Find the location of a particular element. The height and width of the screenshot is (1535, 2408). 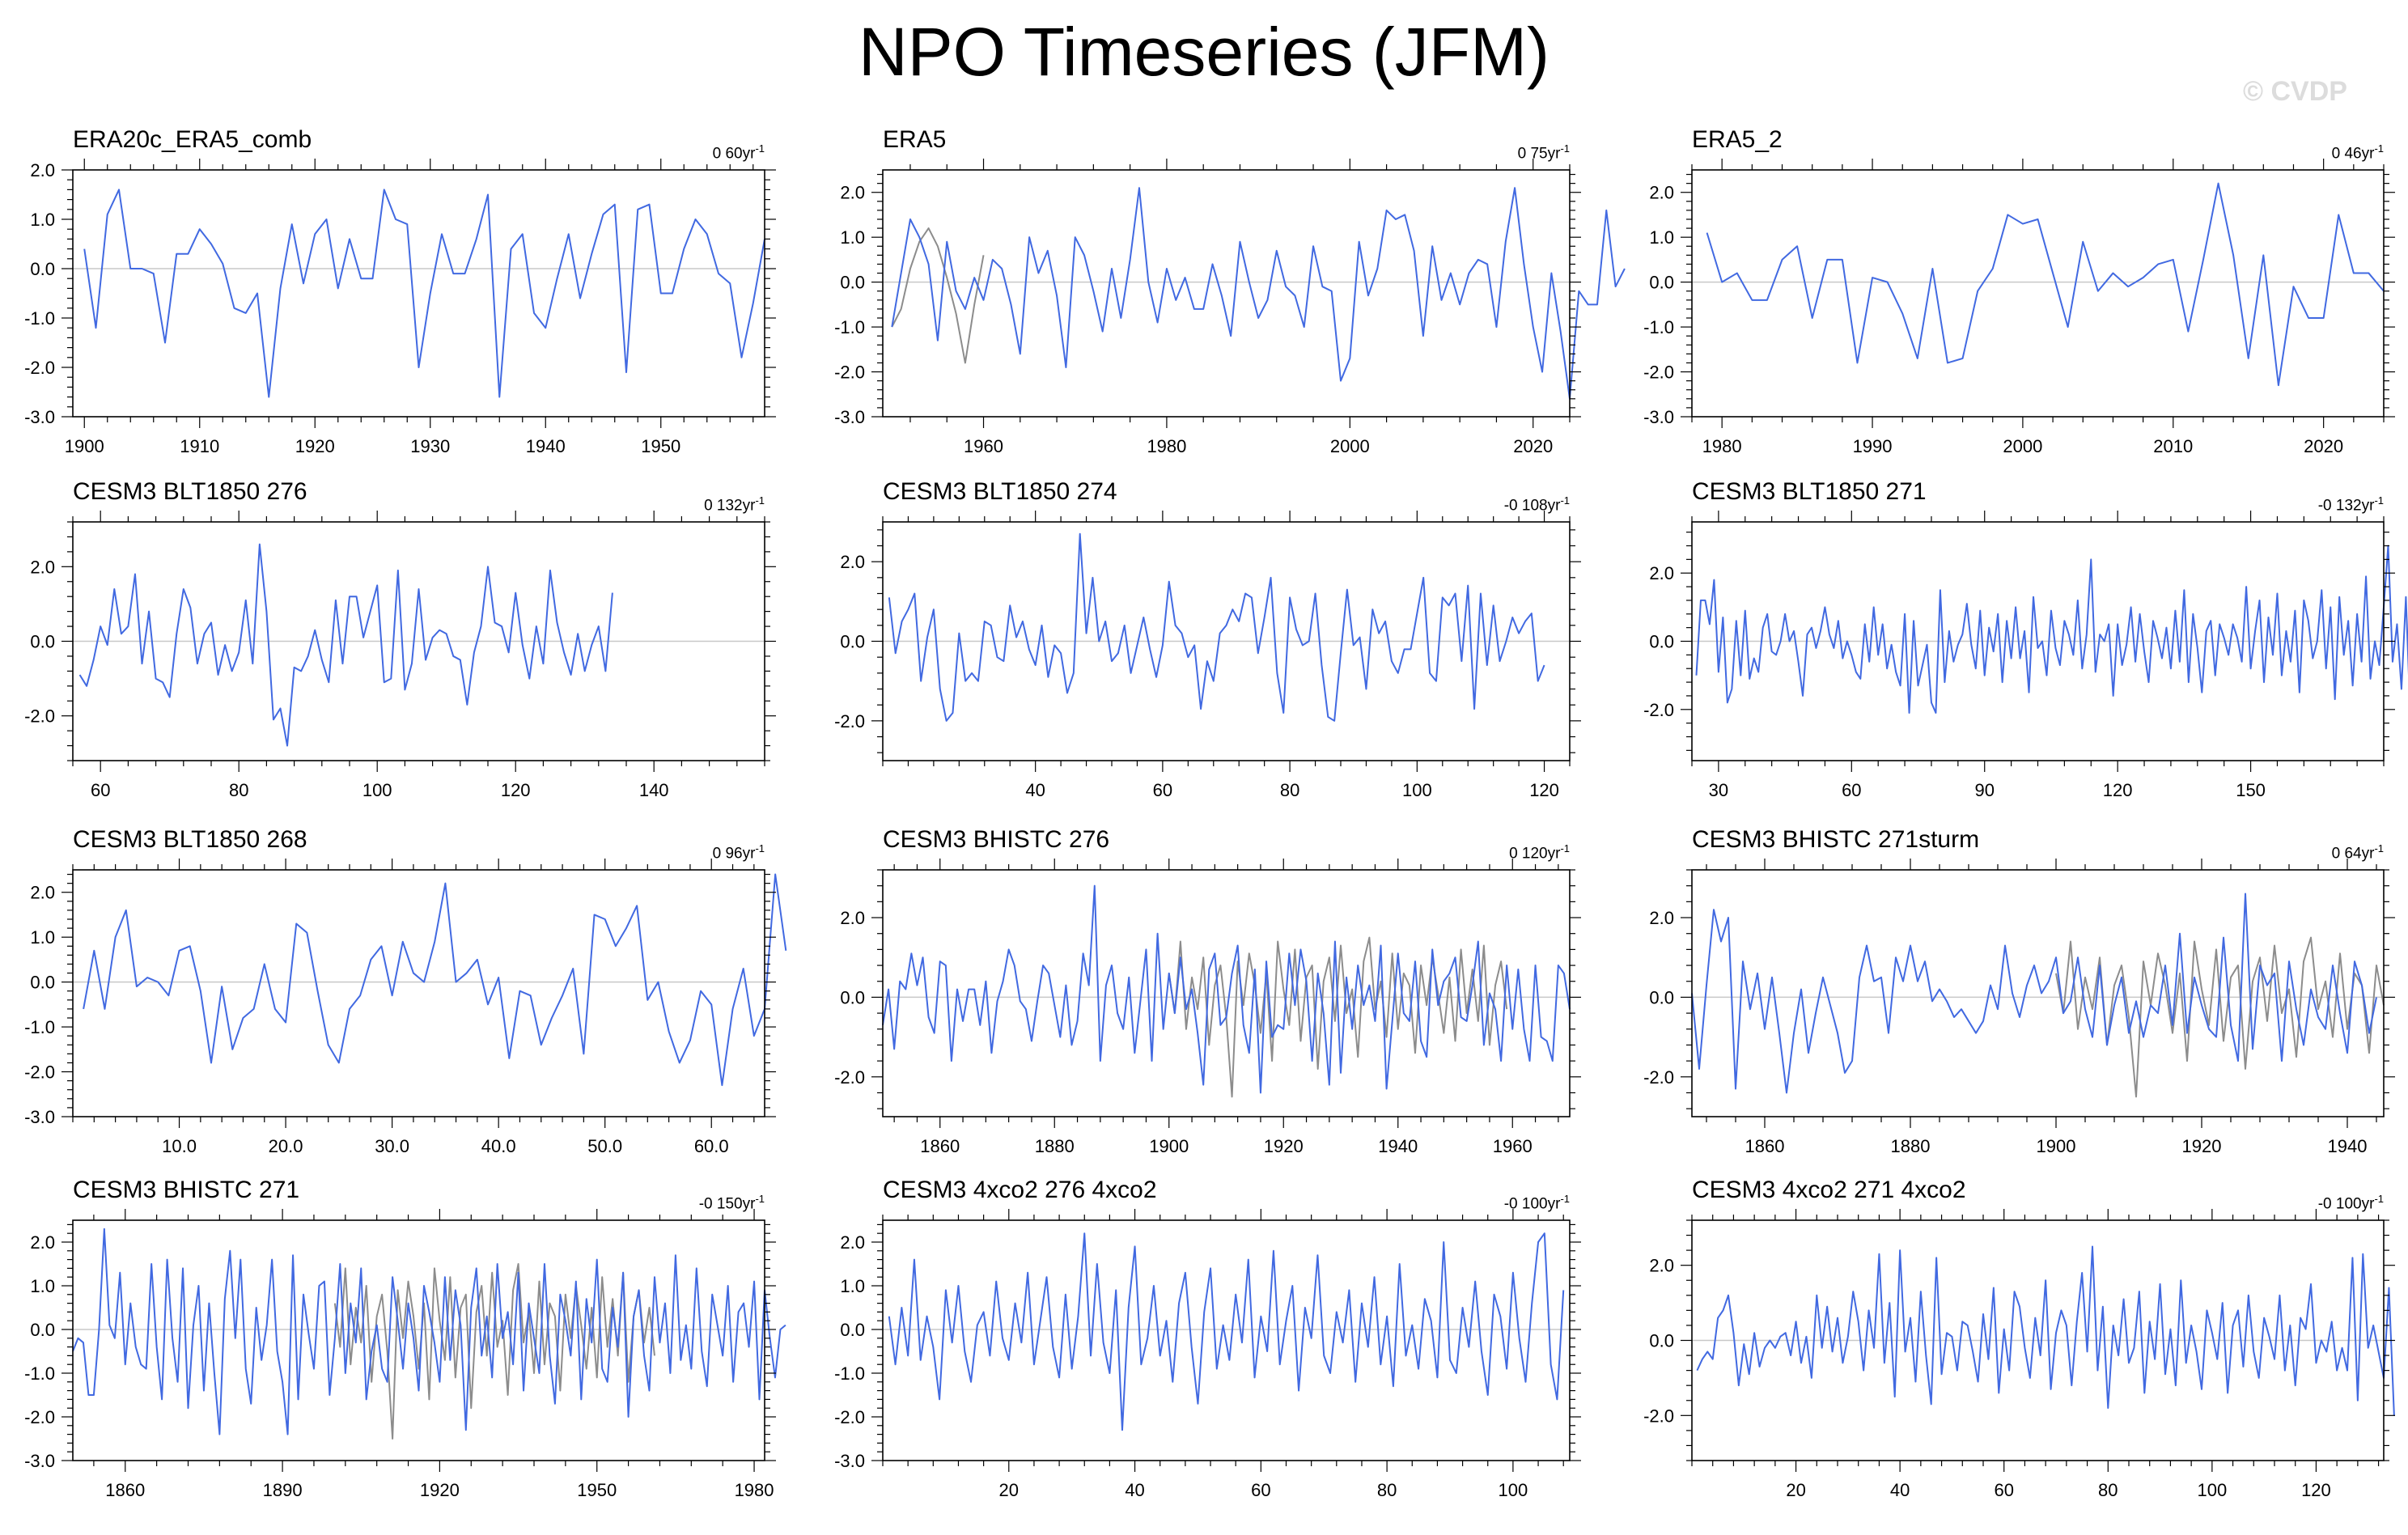

timeseries-plot: 2.0 0.0 -2.0 40 60 80 100 120 is located at coordinates (1207, 655).